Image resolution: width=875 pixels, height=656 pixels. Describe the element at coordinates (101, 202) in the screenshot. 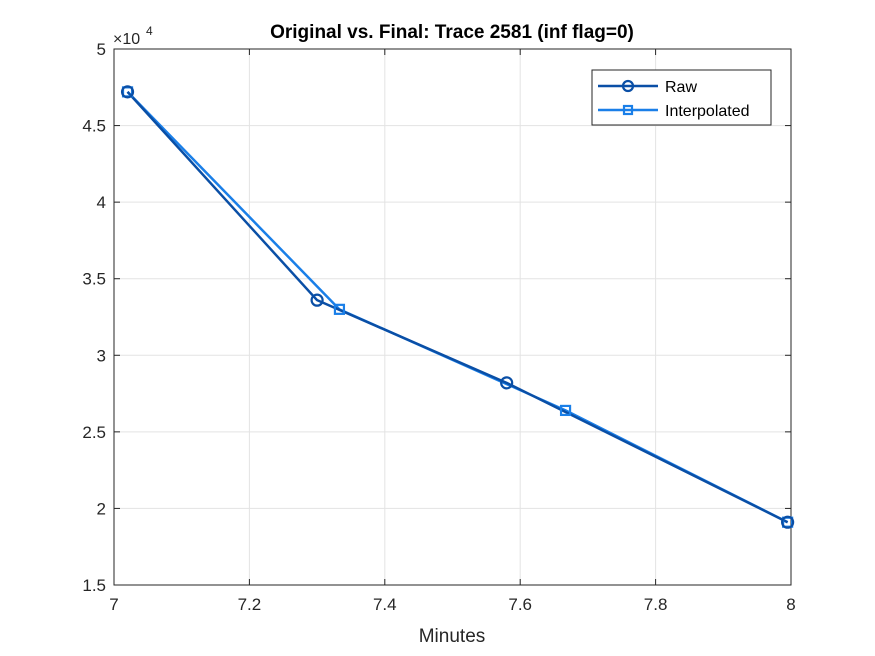

I see `y-tick-label: 4` at that location.